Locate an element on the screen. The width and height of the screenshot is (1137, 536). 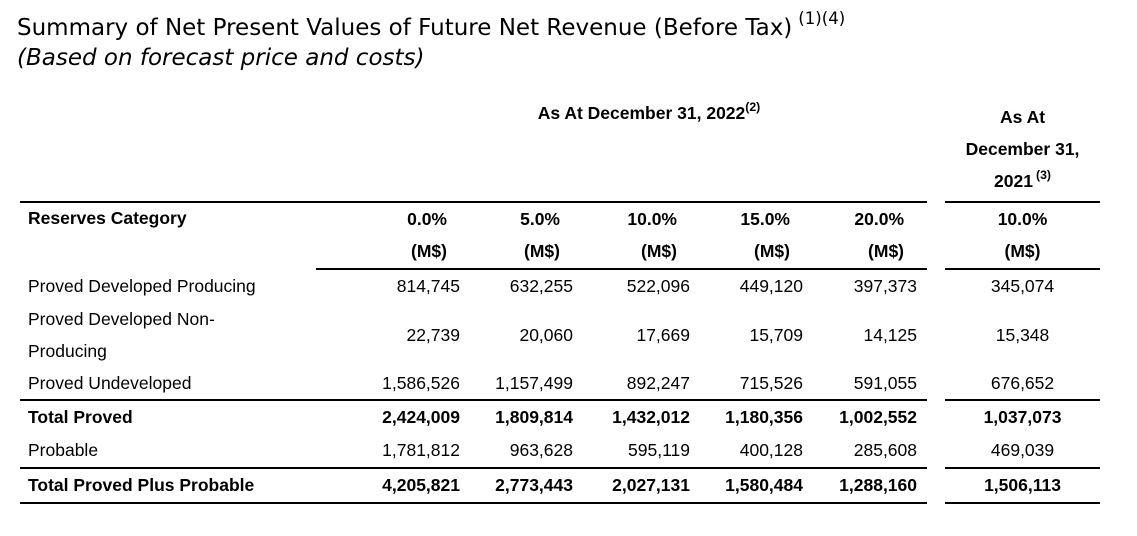
page-subtitle: (Based on forecast price and costs) is located at coordinates (221, 58).